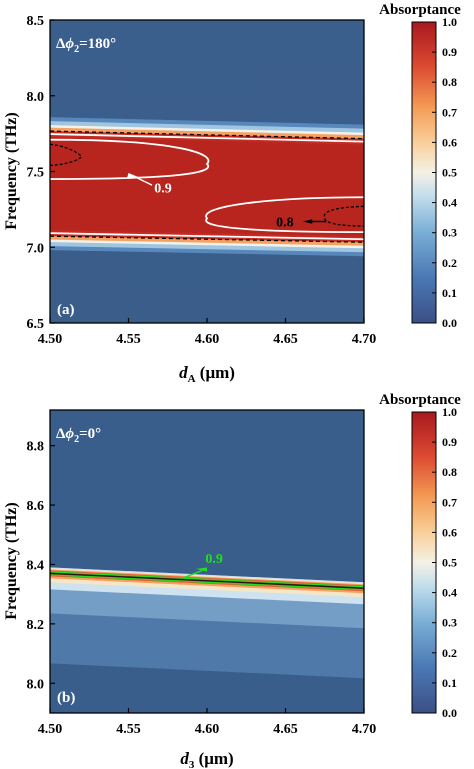 The image size is (474, 769). I want to click on colorbar-a-tick-label: 1.0, so click(449, 22).